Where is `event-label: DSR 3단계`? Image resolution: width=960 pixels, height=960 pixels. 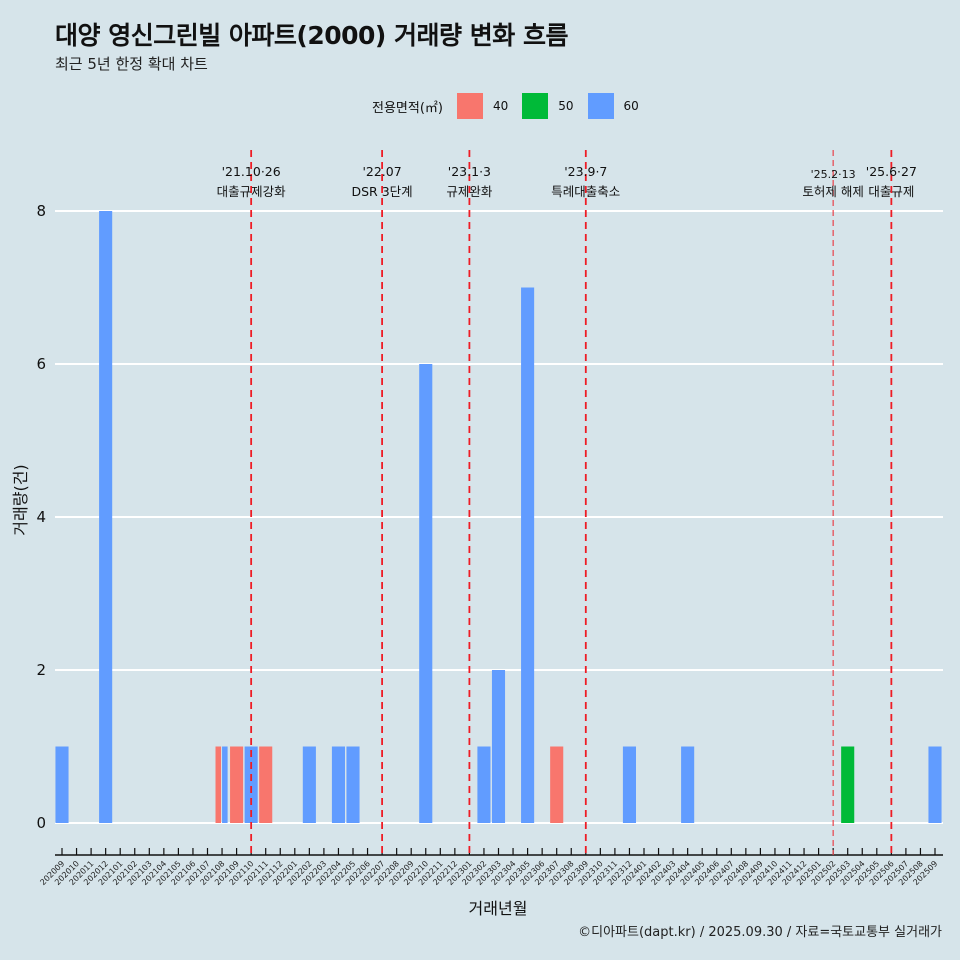
event-label: DSR 3단계 is located at coordinates (382, 191).